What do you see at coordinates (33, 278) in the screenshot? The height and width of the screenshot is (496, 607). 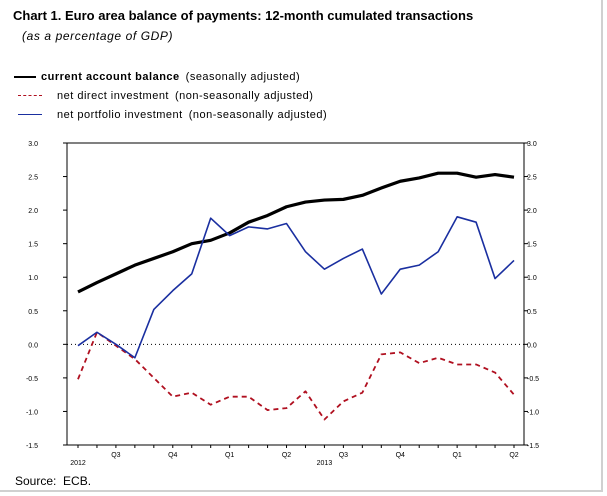 I see `y-tick-label-left: 1.0` at bounding box center [33, 278].